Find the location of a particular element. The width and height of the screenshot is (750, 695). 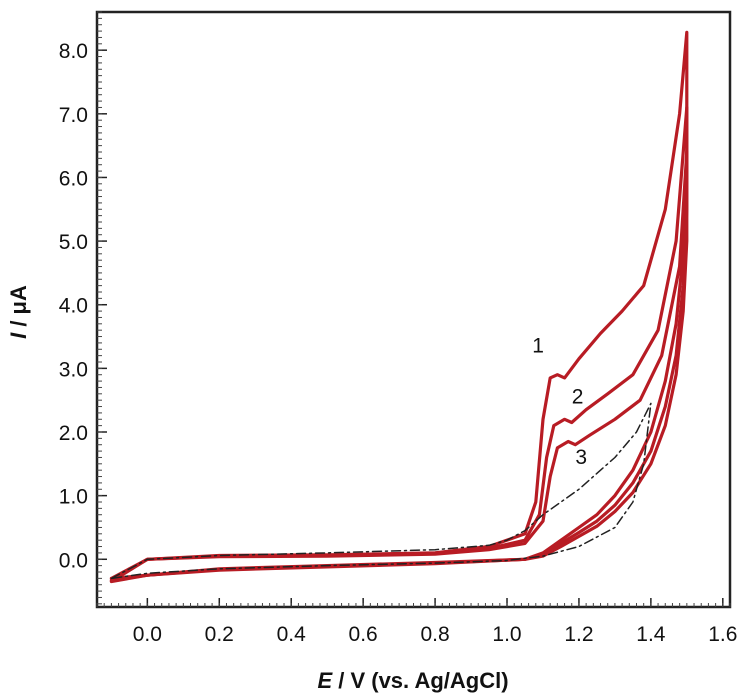

curve-labels: 1 2 3 is located at coordinates (559, 401).